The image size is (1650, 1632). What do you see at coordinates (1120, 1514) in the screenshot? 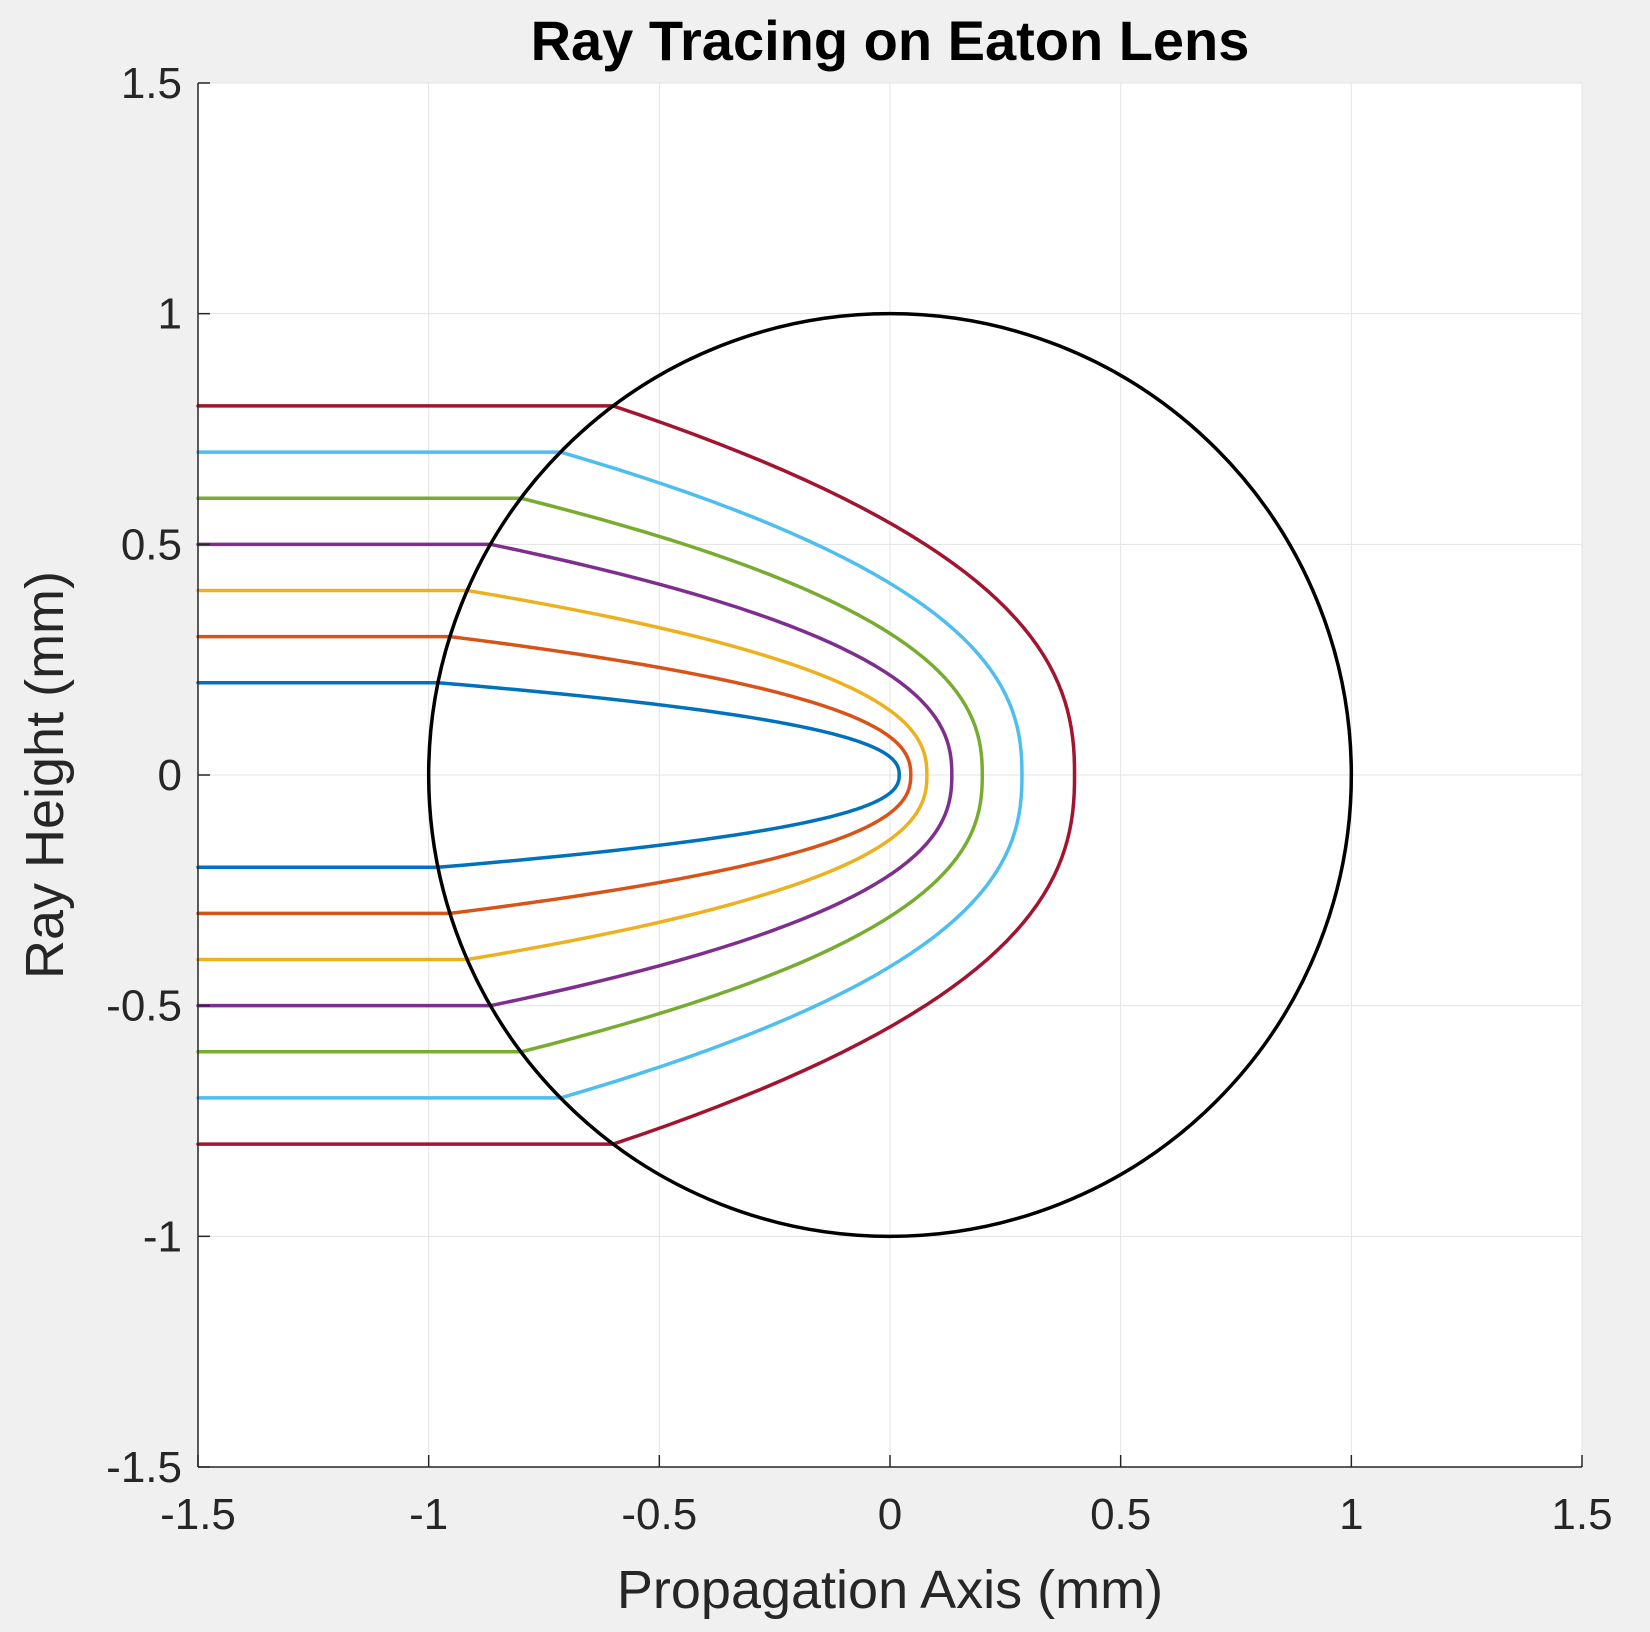
I see `x-tick-label: 0.5` at bounding box center [1120, 1514].